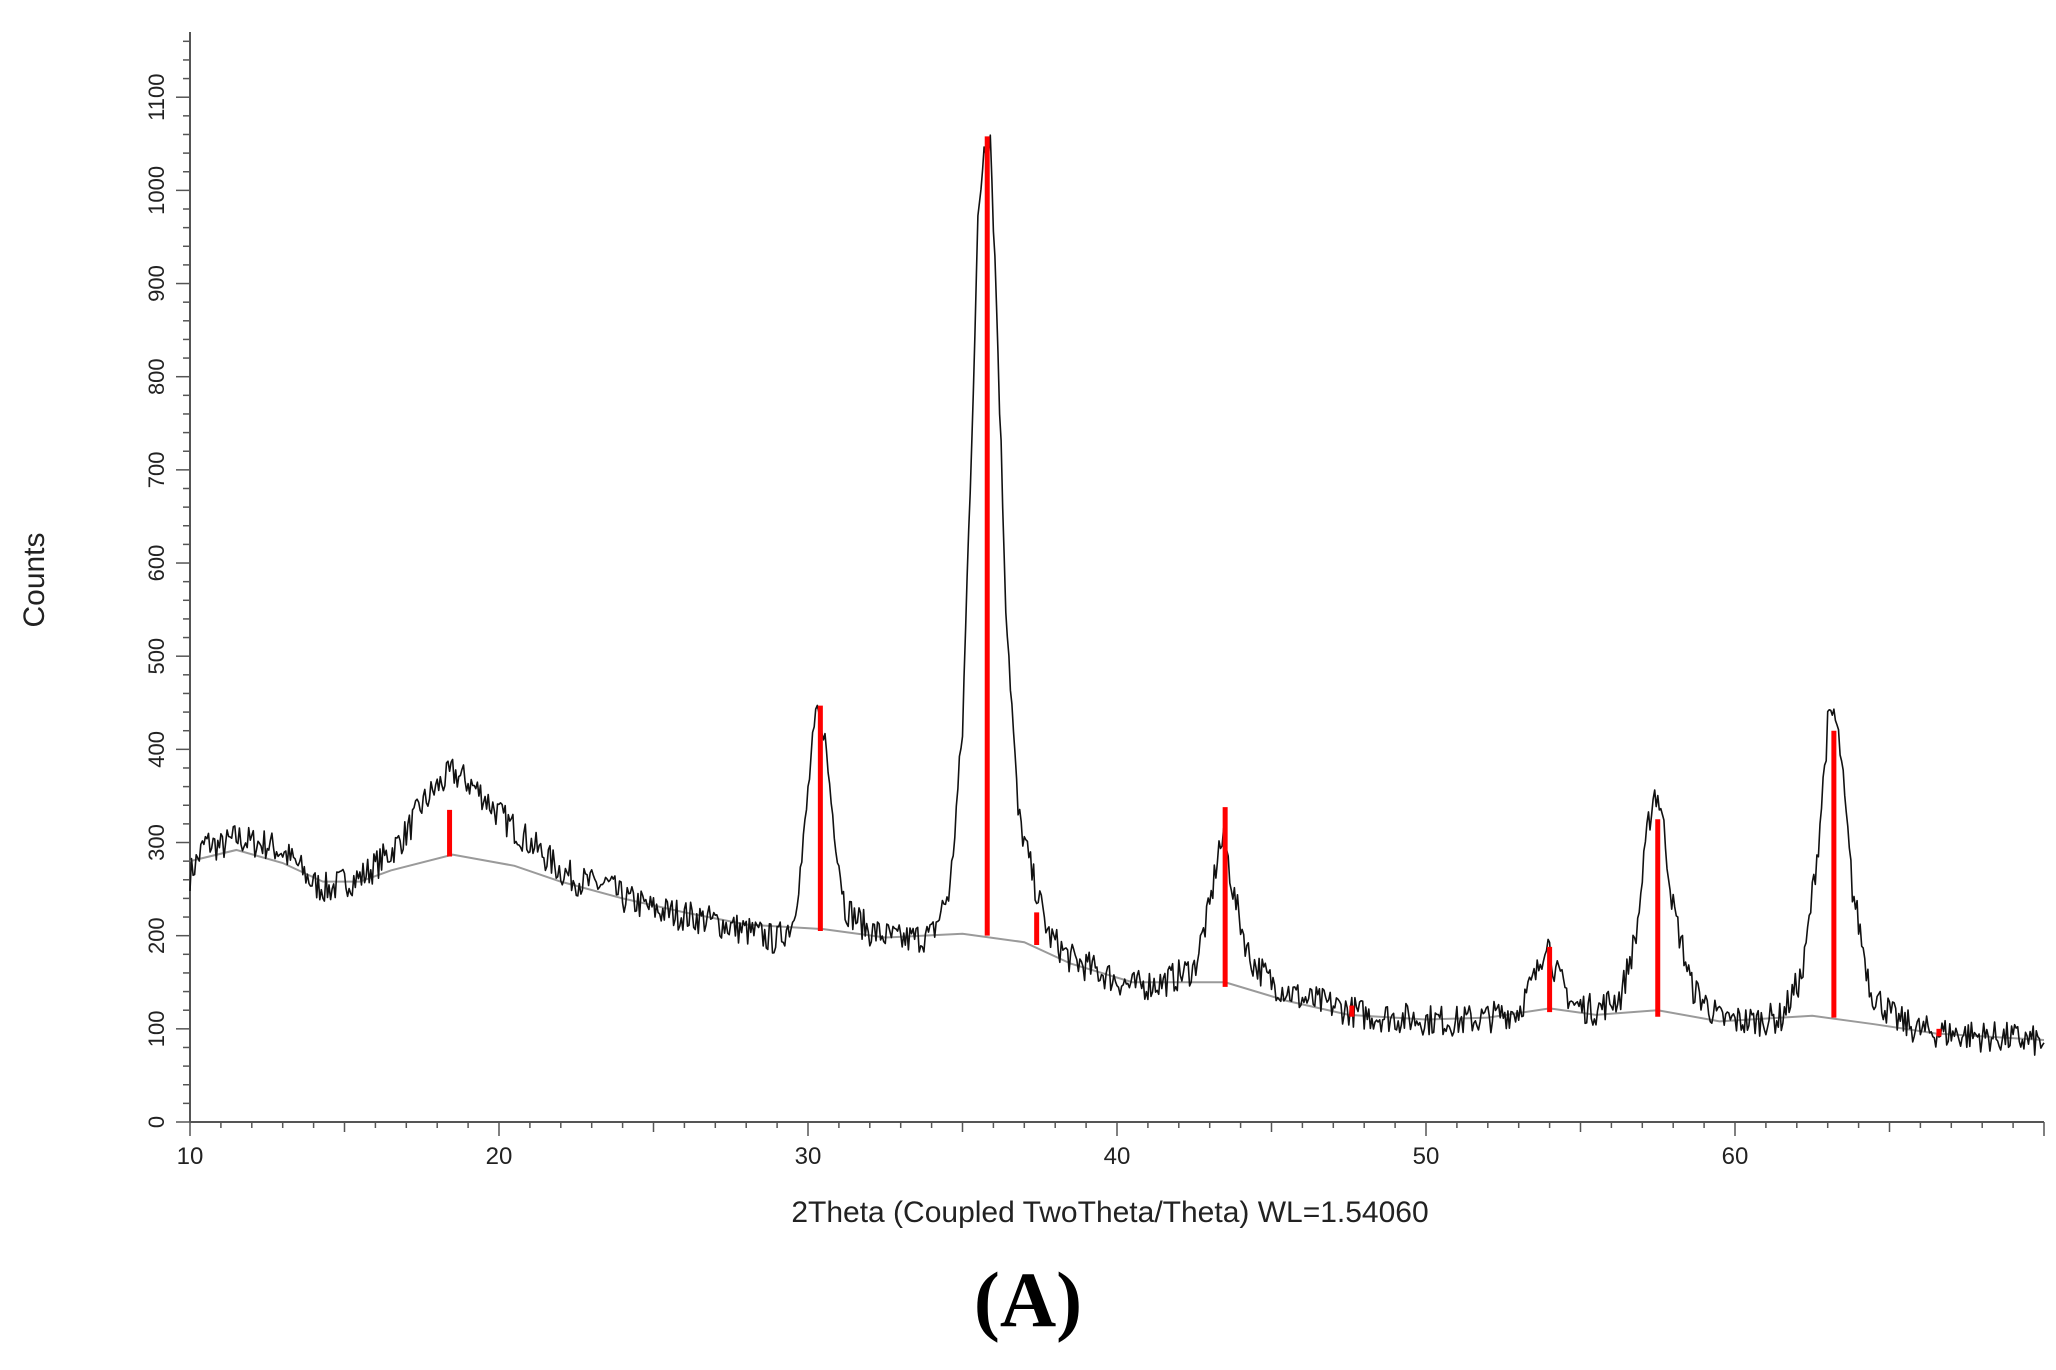 The height and width of the screenshot is (1370, 2056). I want to click on y-tick-label: 100, so click(156, 1028).